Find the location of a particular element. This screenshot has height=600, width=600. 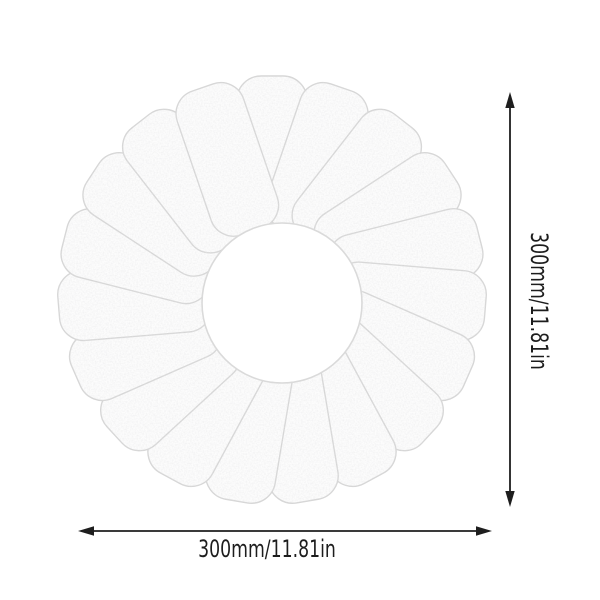

horizontal-dimension-label: 300mm/11.81in is located at coordinates (267, 549).